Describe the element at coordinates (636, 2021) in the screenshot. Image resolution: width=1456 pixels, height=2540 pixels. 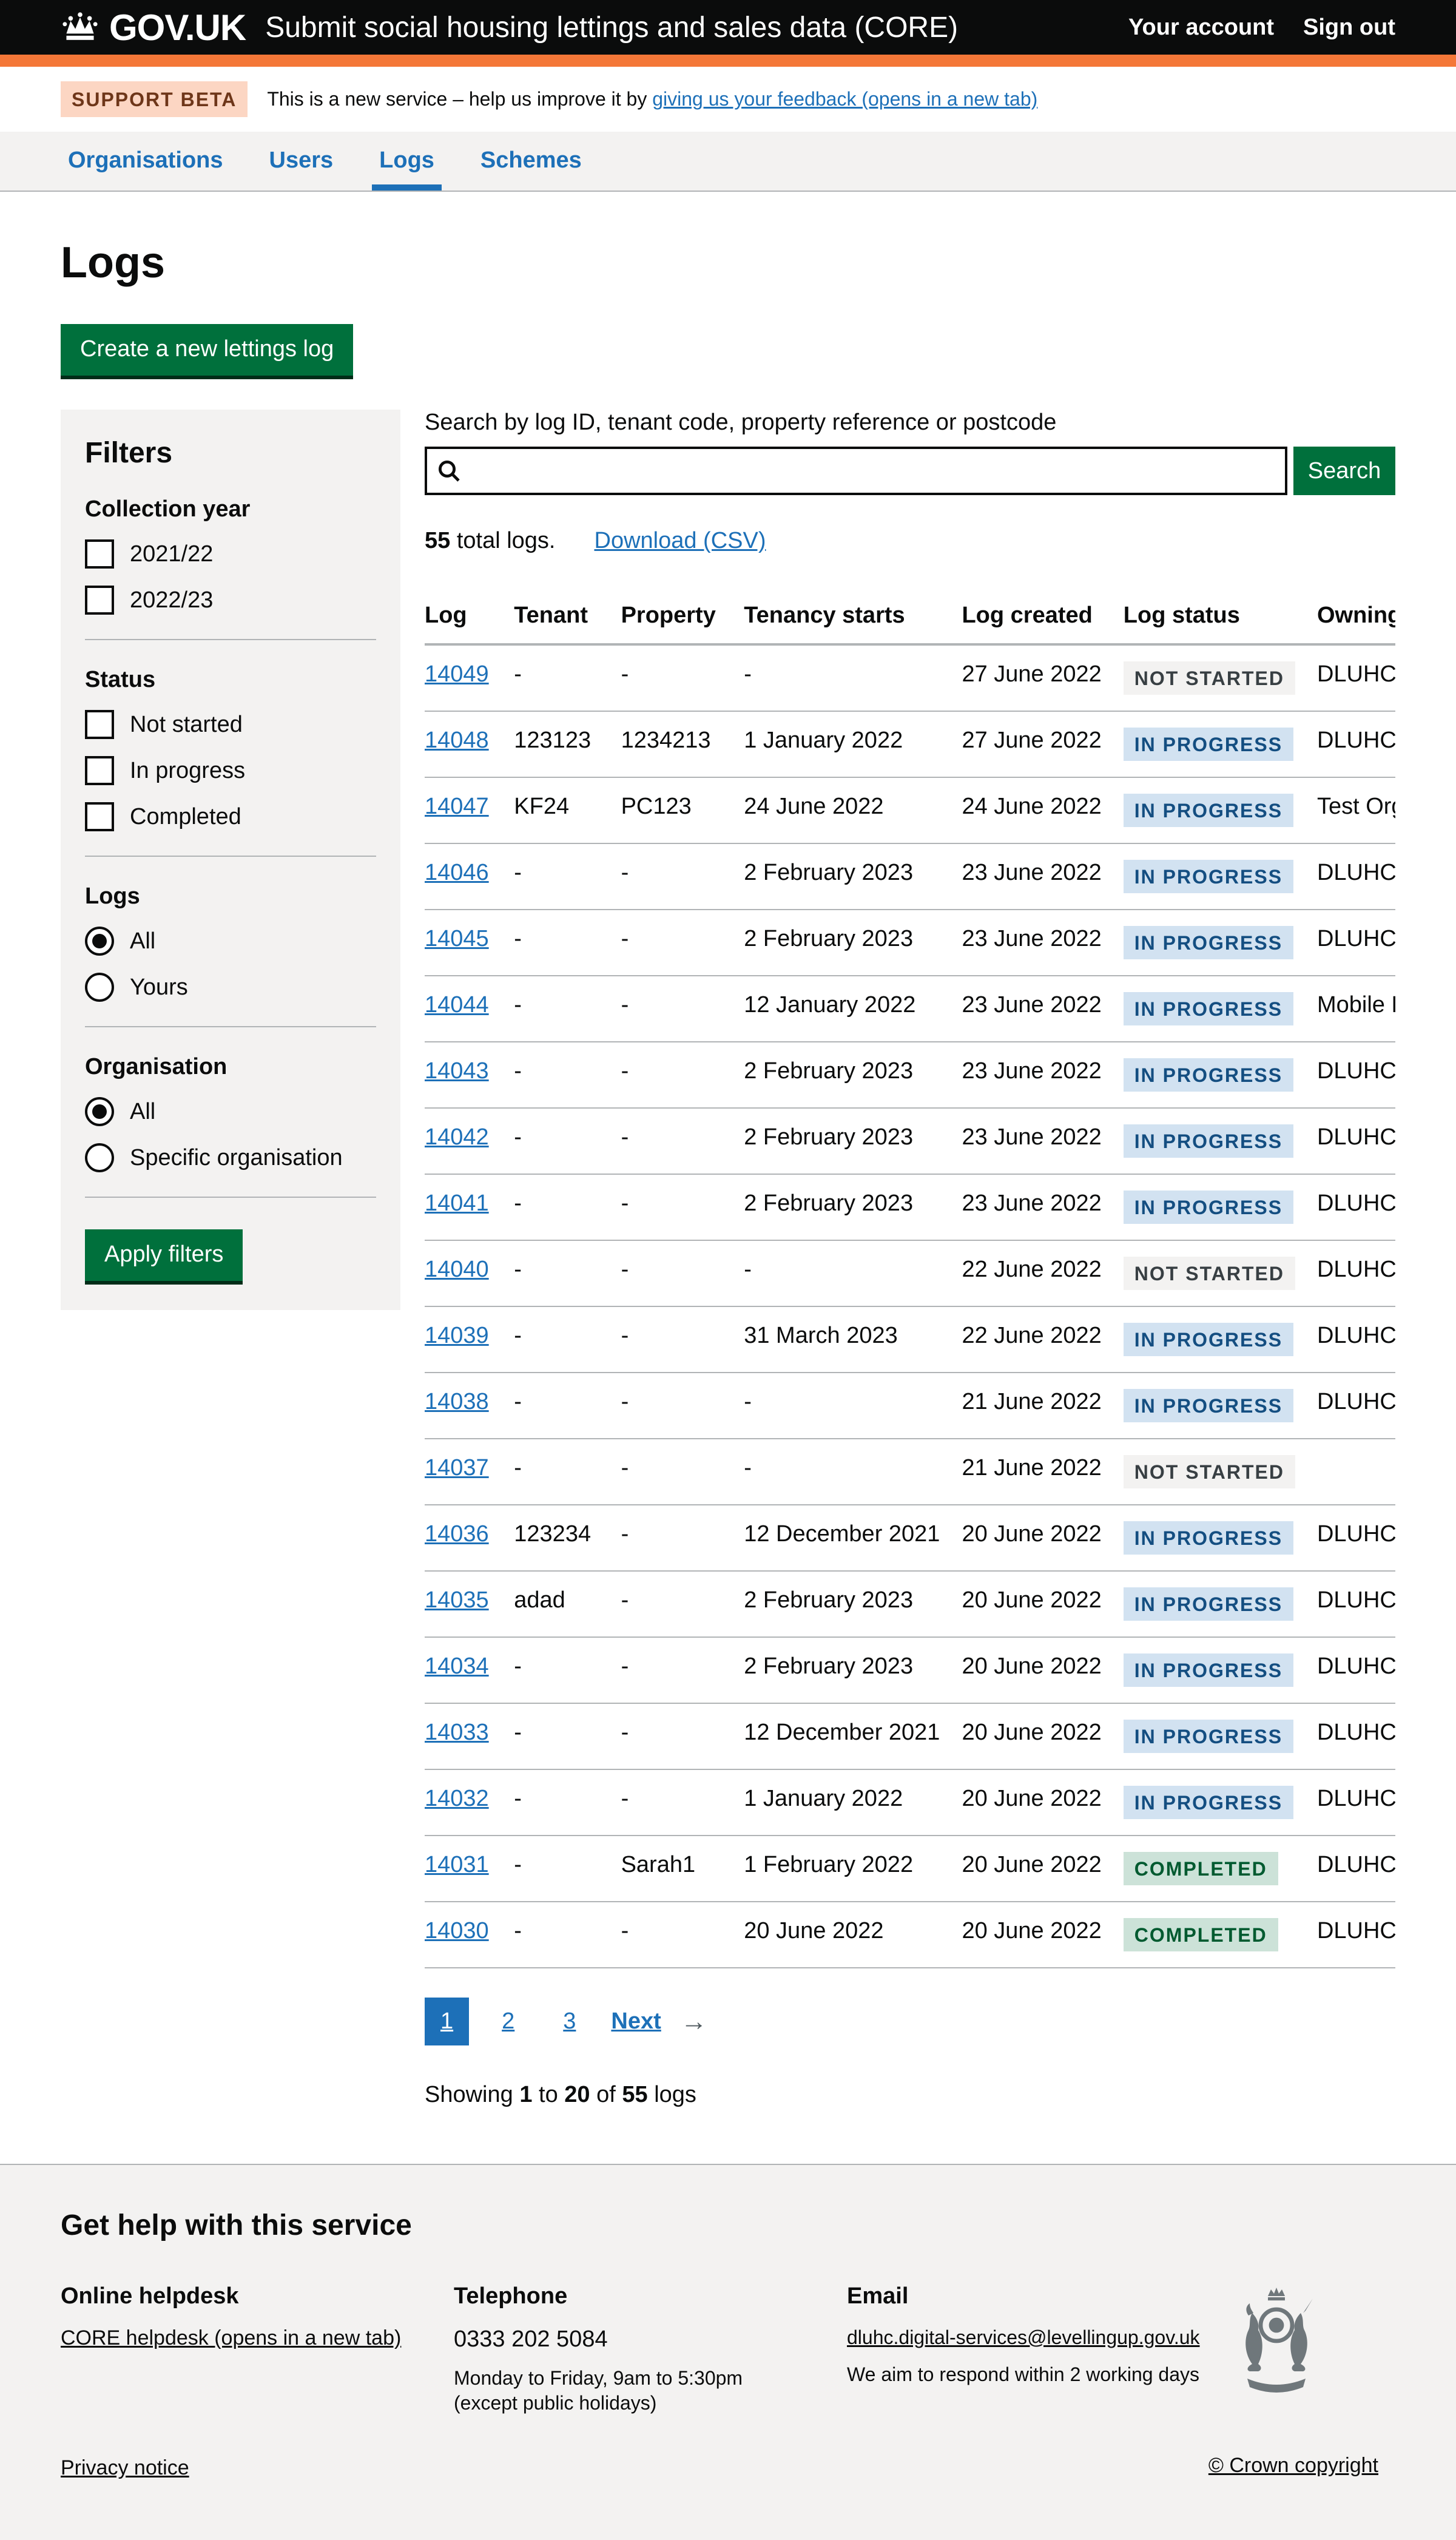
I see `pagination-next-link: Next` at that location.